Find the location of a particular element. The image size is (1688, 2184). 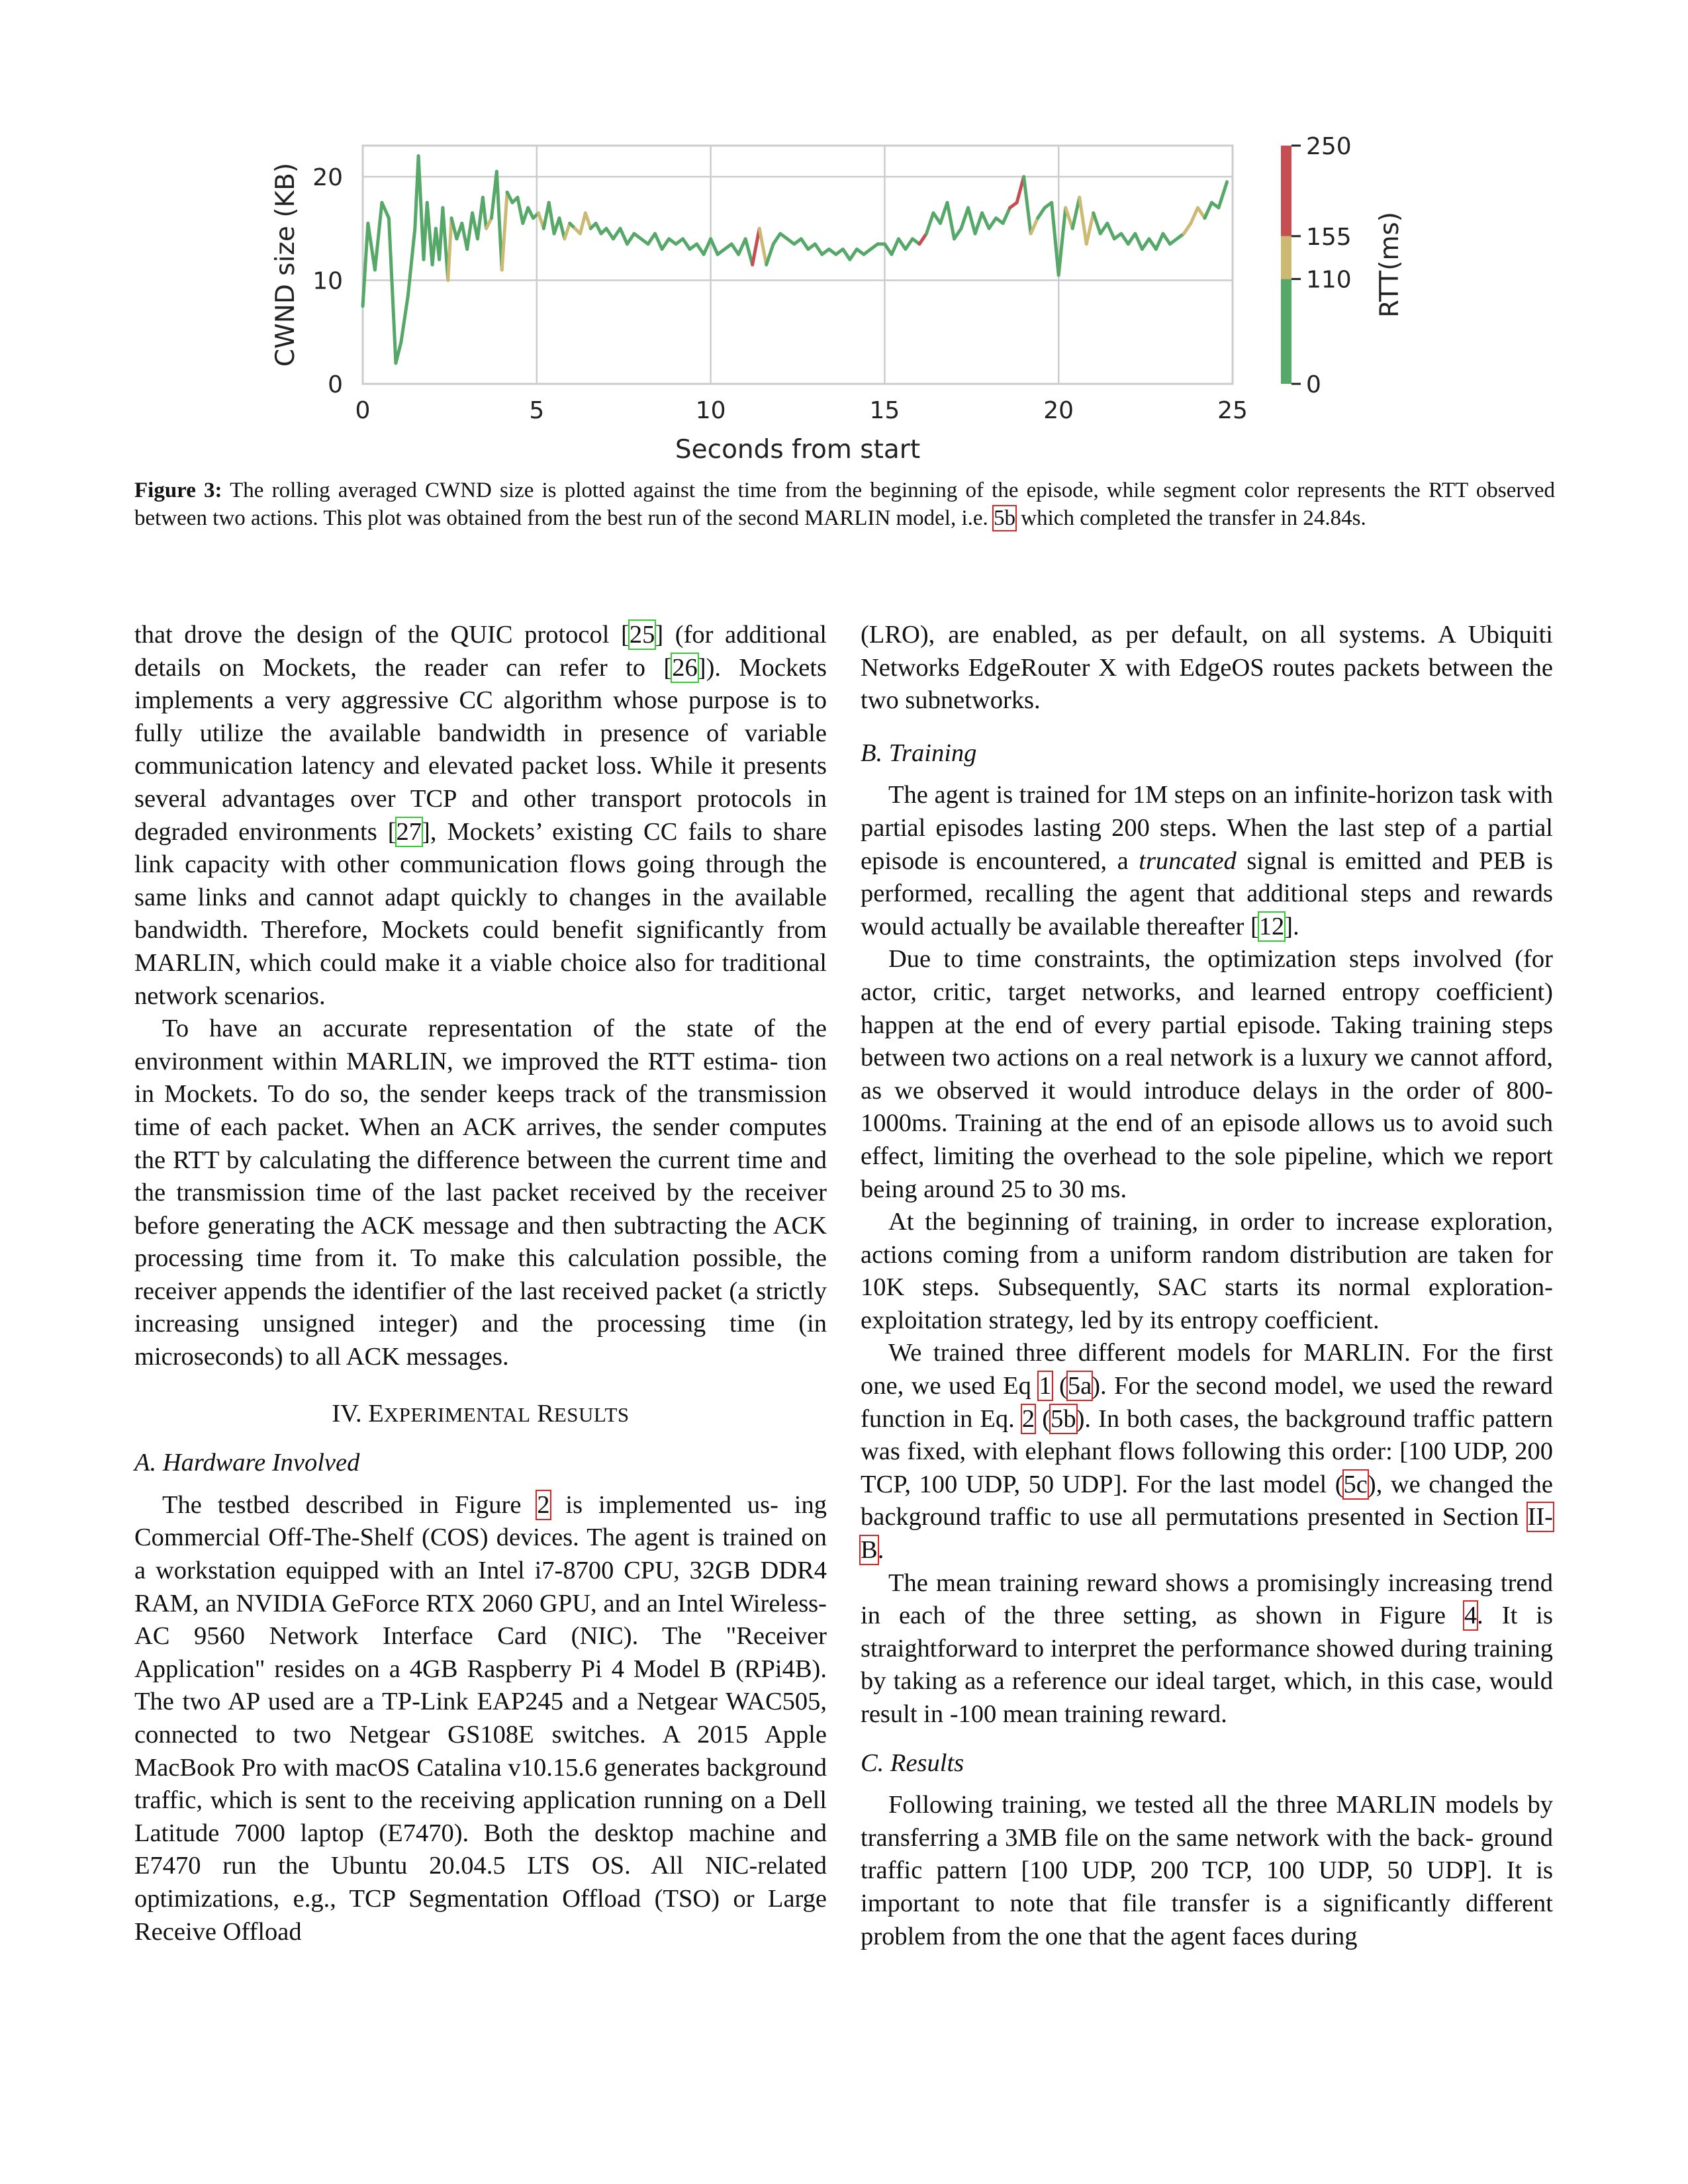

x-axis-label: Seconds from start is located at coordinates (797, 450).